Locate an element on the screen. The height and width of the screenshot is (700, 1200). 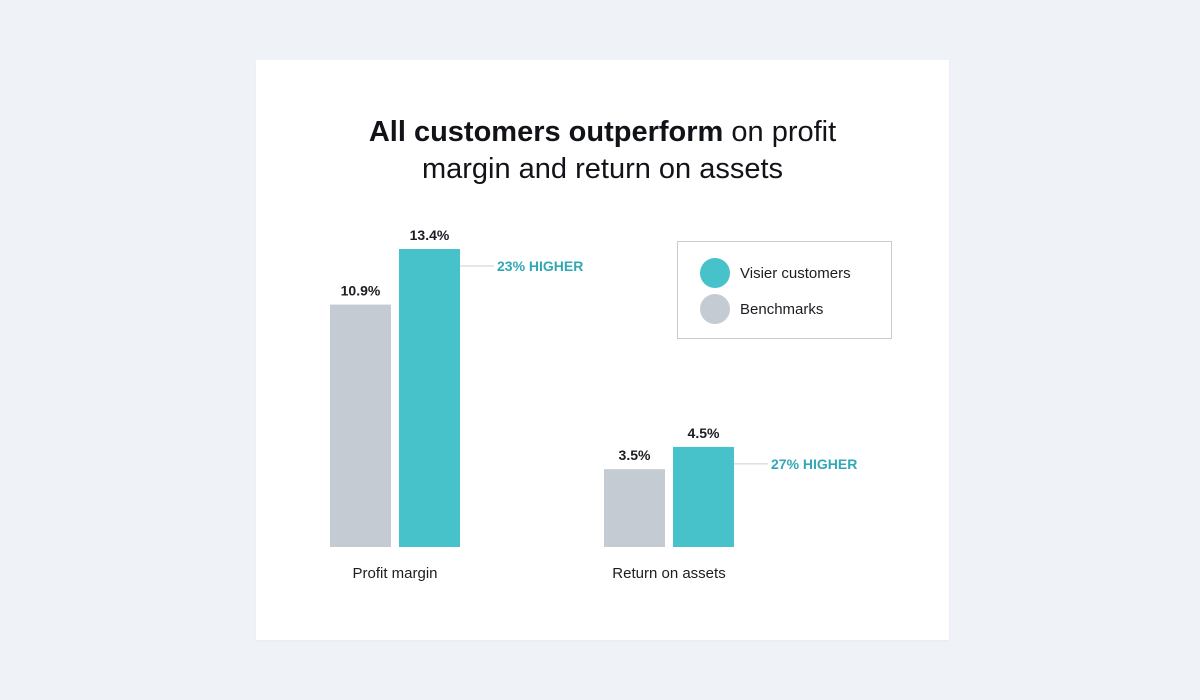
annotation-higher-2: 27% HIGHER is located at coordinates (814, 464).